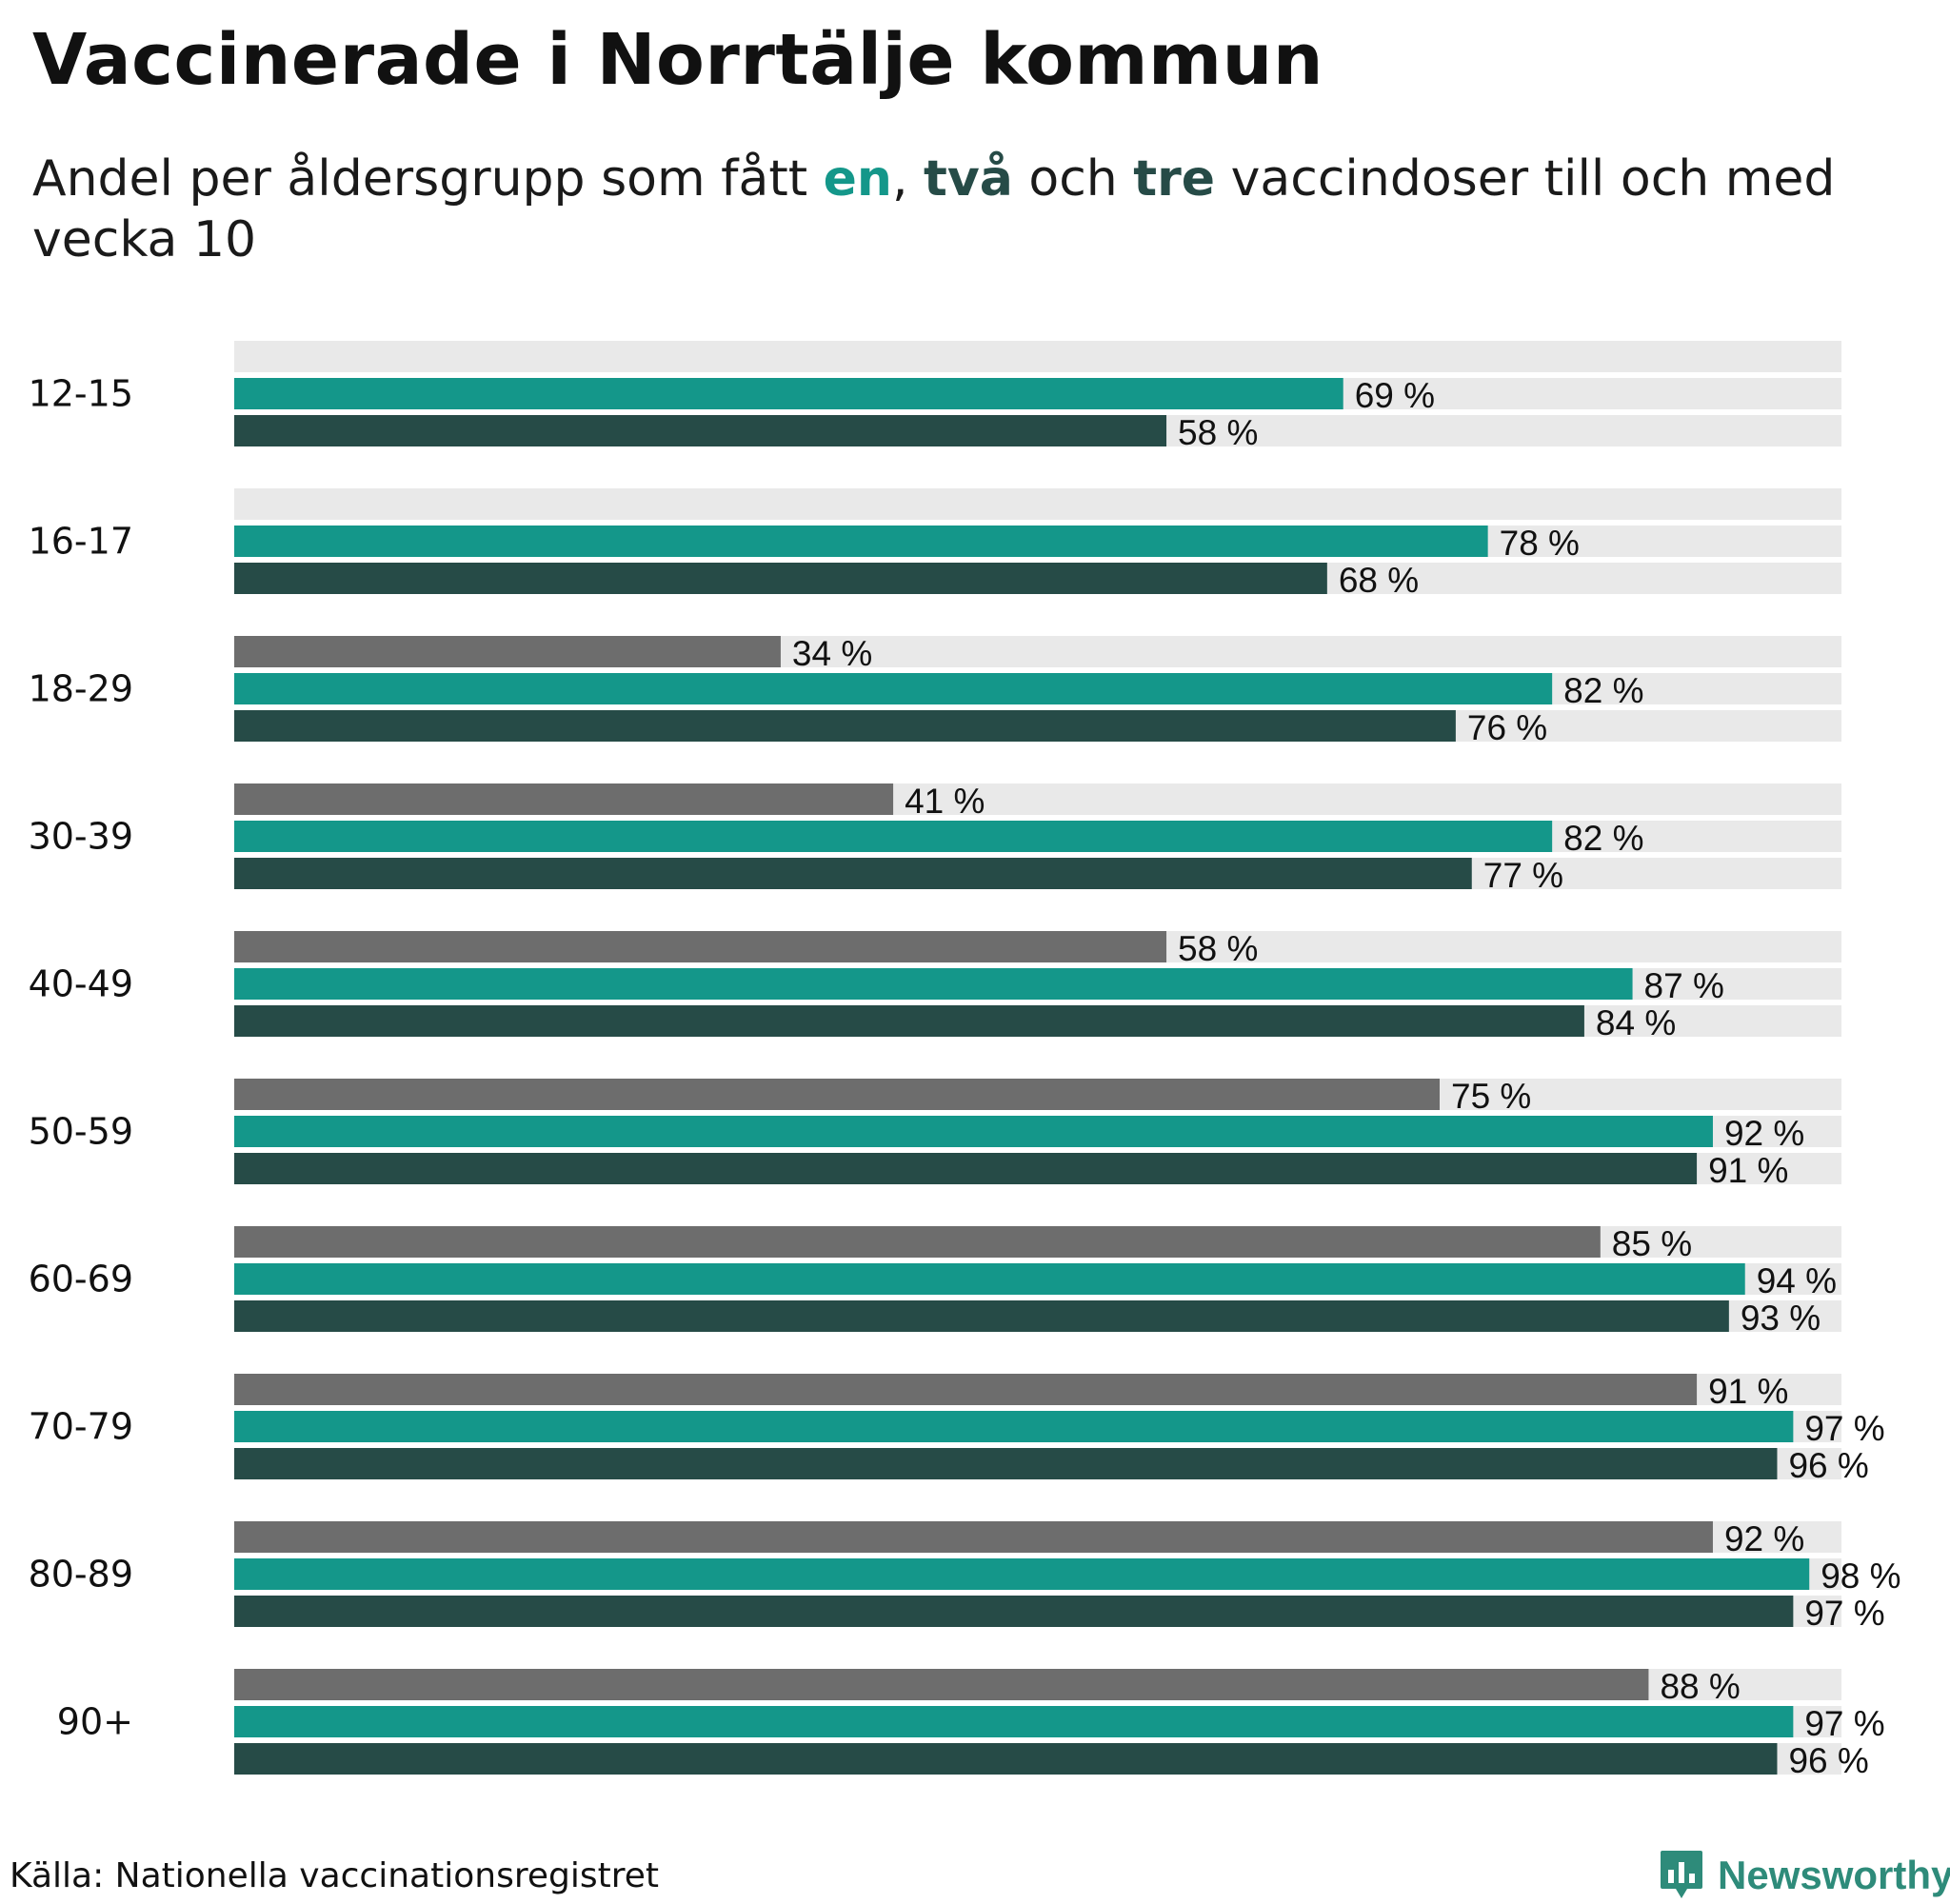 The width and height of the screenshot is (1950, 1904). What do you see at coordinates (1073, 179) in the screenshot?
I see `subtitle-separator: och` at bounding box center [1073, 179].